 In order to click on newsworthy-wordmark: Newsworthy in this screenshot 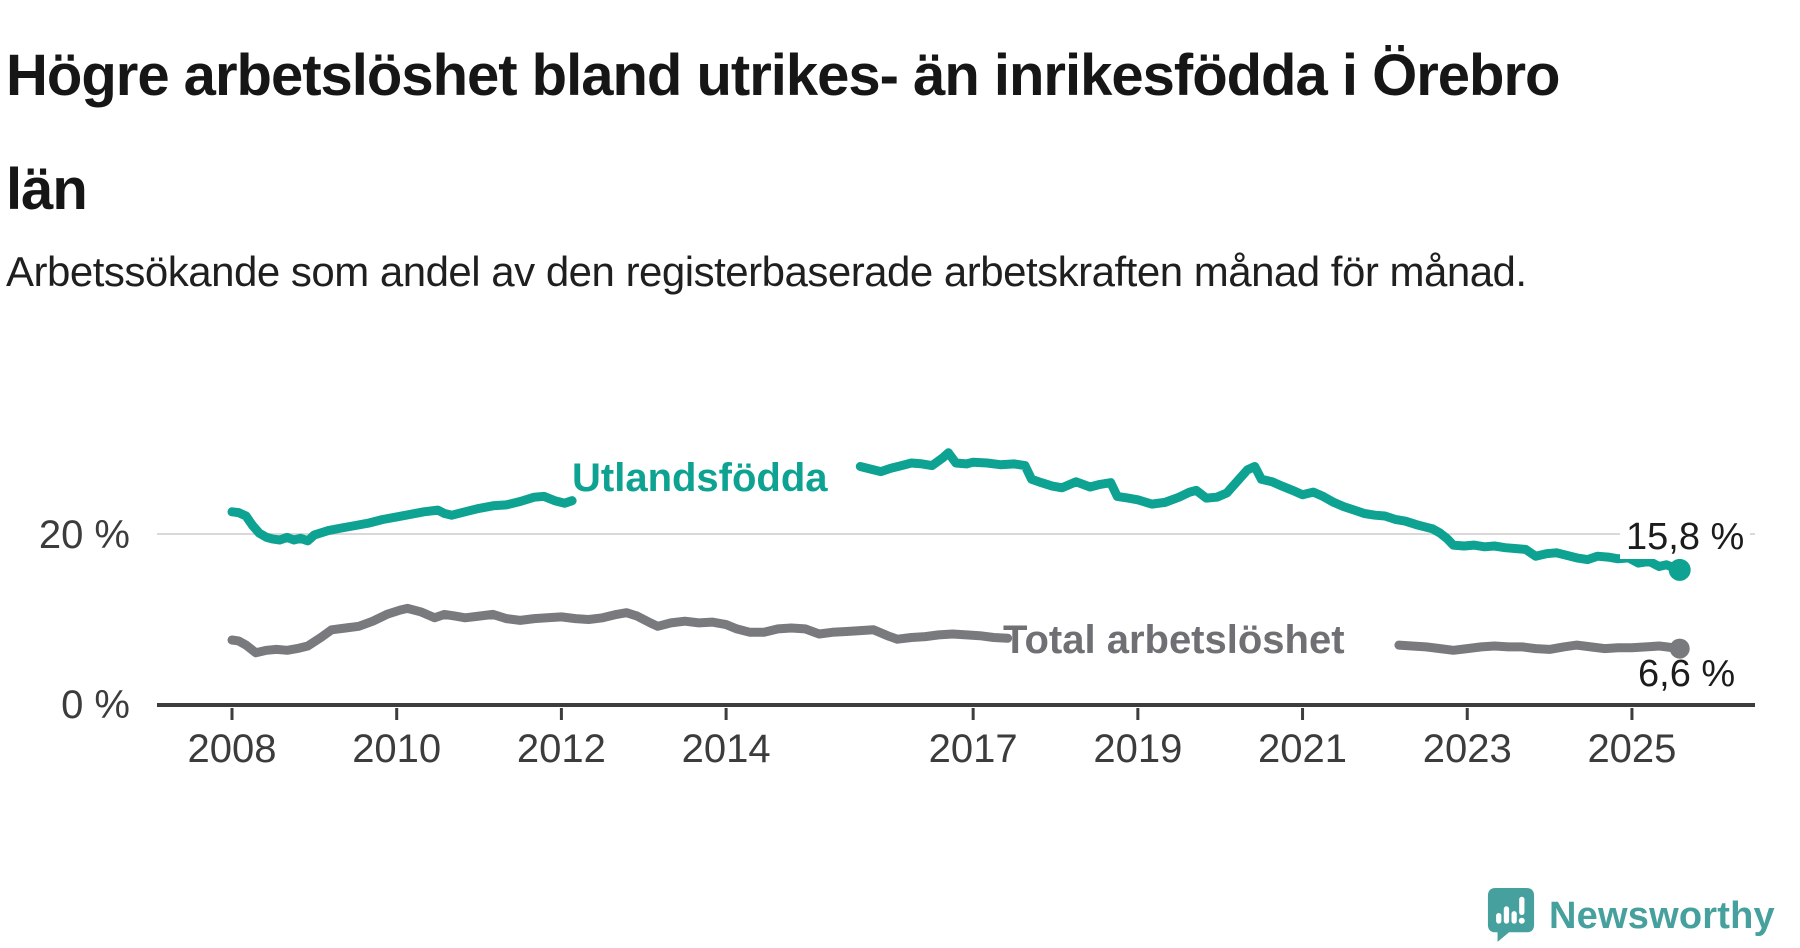, I will do `click(1662, 916)`.